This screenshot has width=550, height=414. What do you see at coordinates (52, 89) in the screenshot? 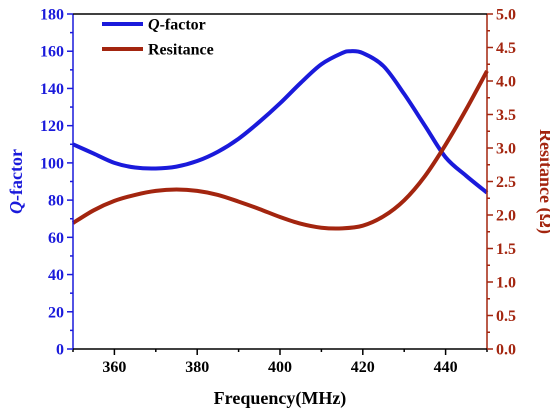
I see `left-tick-label: 140` at bounding box center [52, 89].